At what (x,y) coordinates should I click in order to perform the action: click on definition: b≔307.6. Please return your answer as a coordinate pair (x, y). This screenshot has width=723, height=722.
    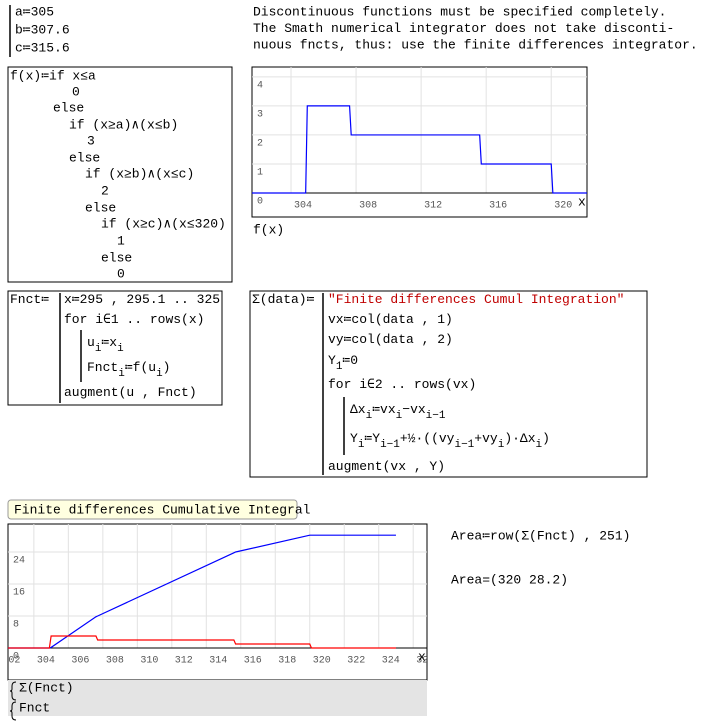
    Looking at the image, I should click on (42, 29).